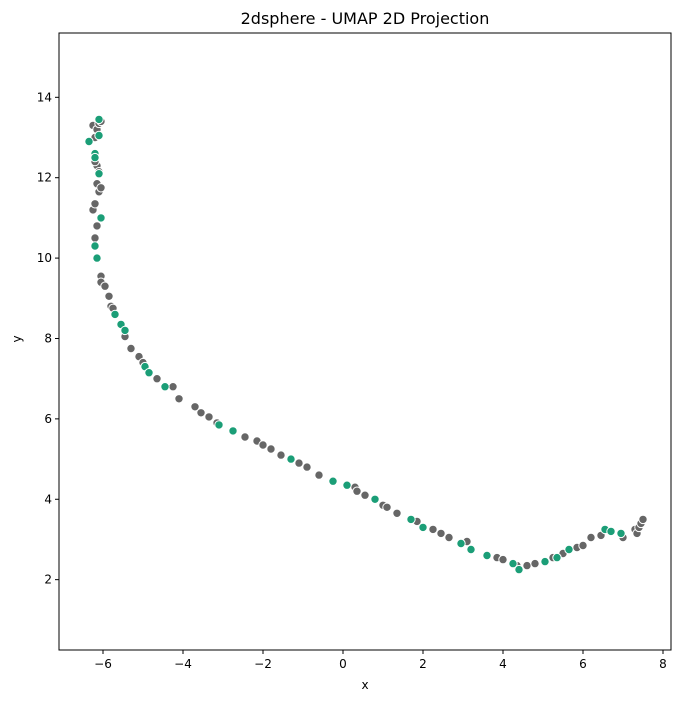  What do you see at coordinates (103, 664) in the screenshot?
I see `x-tick-label: −6` at bounding box center [103, 664].